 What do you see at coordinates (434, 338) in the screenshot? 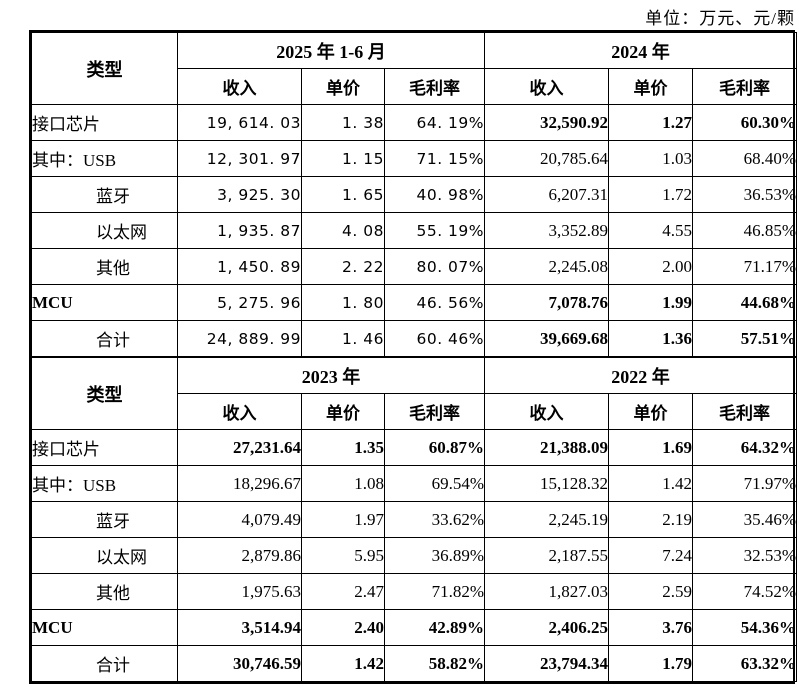
I see `gross-margin-cell: 60. 46%` at bounding box center [434, 338].